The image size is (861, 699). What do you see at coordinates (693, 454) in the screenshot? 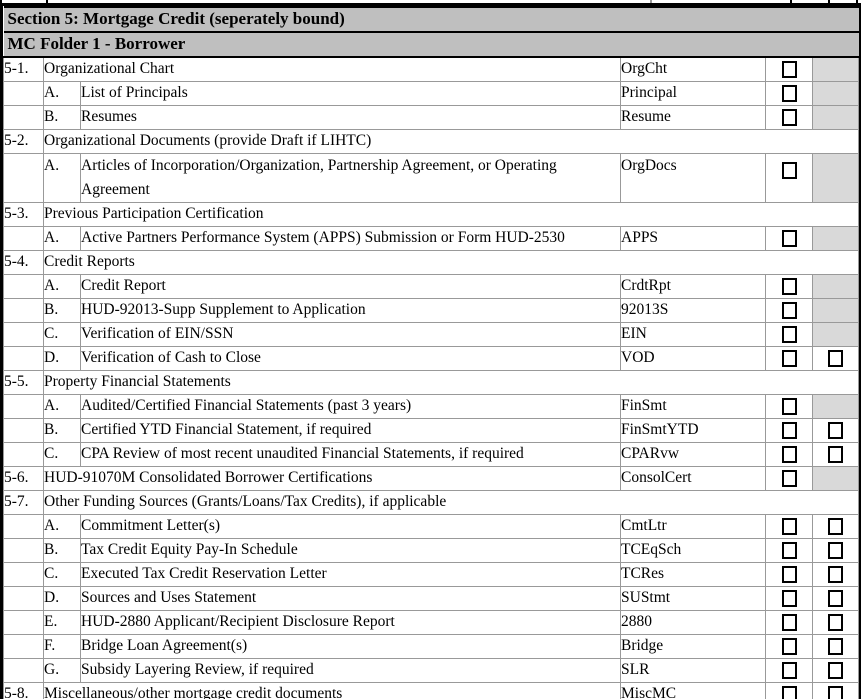
I see `item-code: CPARvw` at bounding box center [693, 454].